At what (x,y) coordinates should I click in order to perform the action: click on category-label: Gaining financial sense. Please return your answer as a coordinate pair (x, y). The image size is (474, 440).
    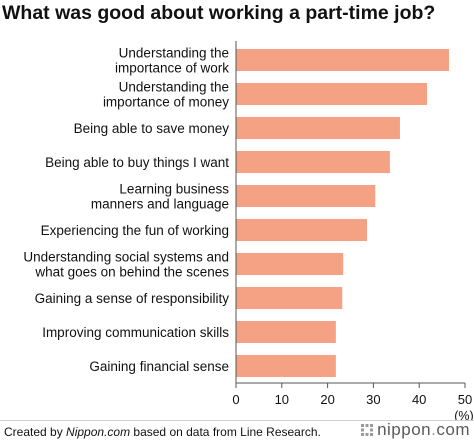
    Looking at the image, I should click on (159, 366).